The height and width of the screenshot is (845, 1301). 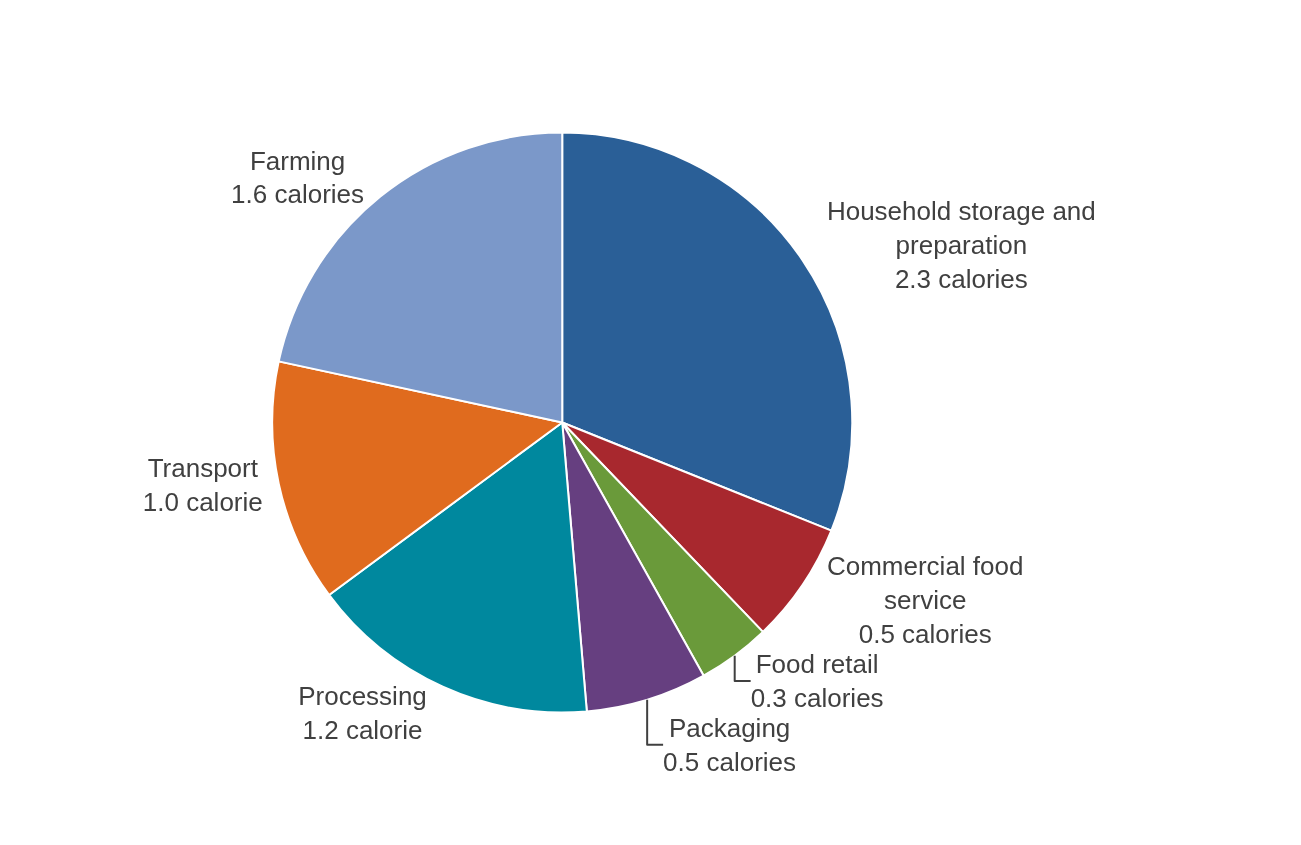 What do you see at coordinates (817, 697) in the screenshot?
I see `data-label: 0.3 calories` at bounding box center [817, 697].